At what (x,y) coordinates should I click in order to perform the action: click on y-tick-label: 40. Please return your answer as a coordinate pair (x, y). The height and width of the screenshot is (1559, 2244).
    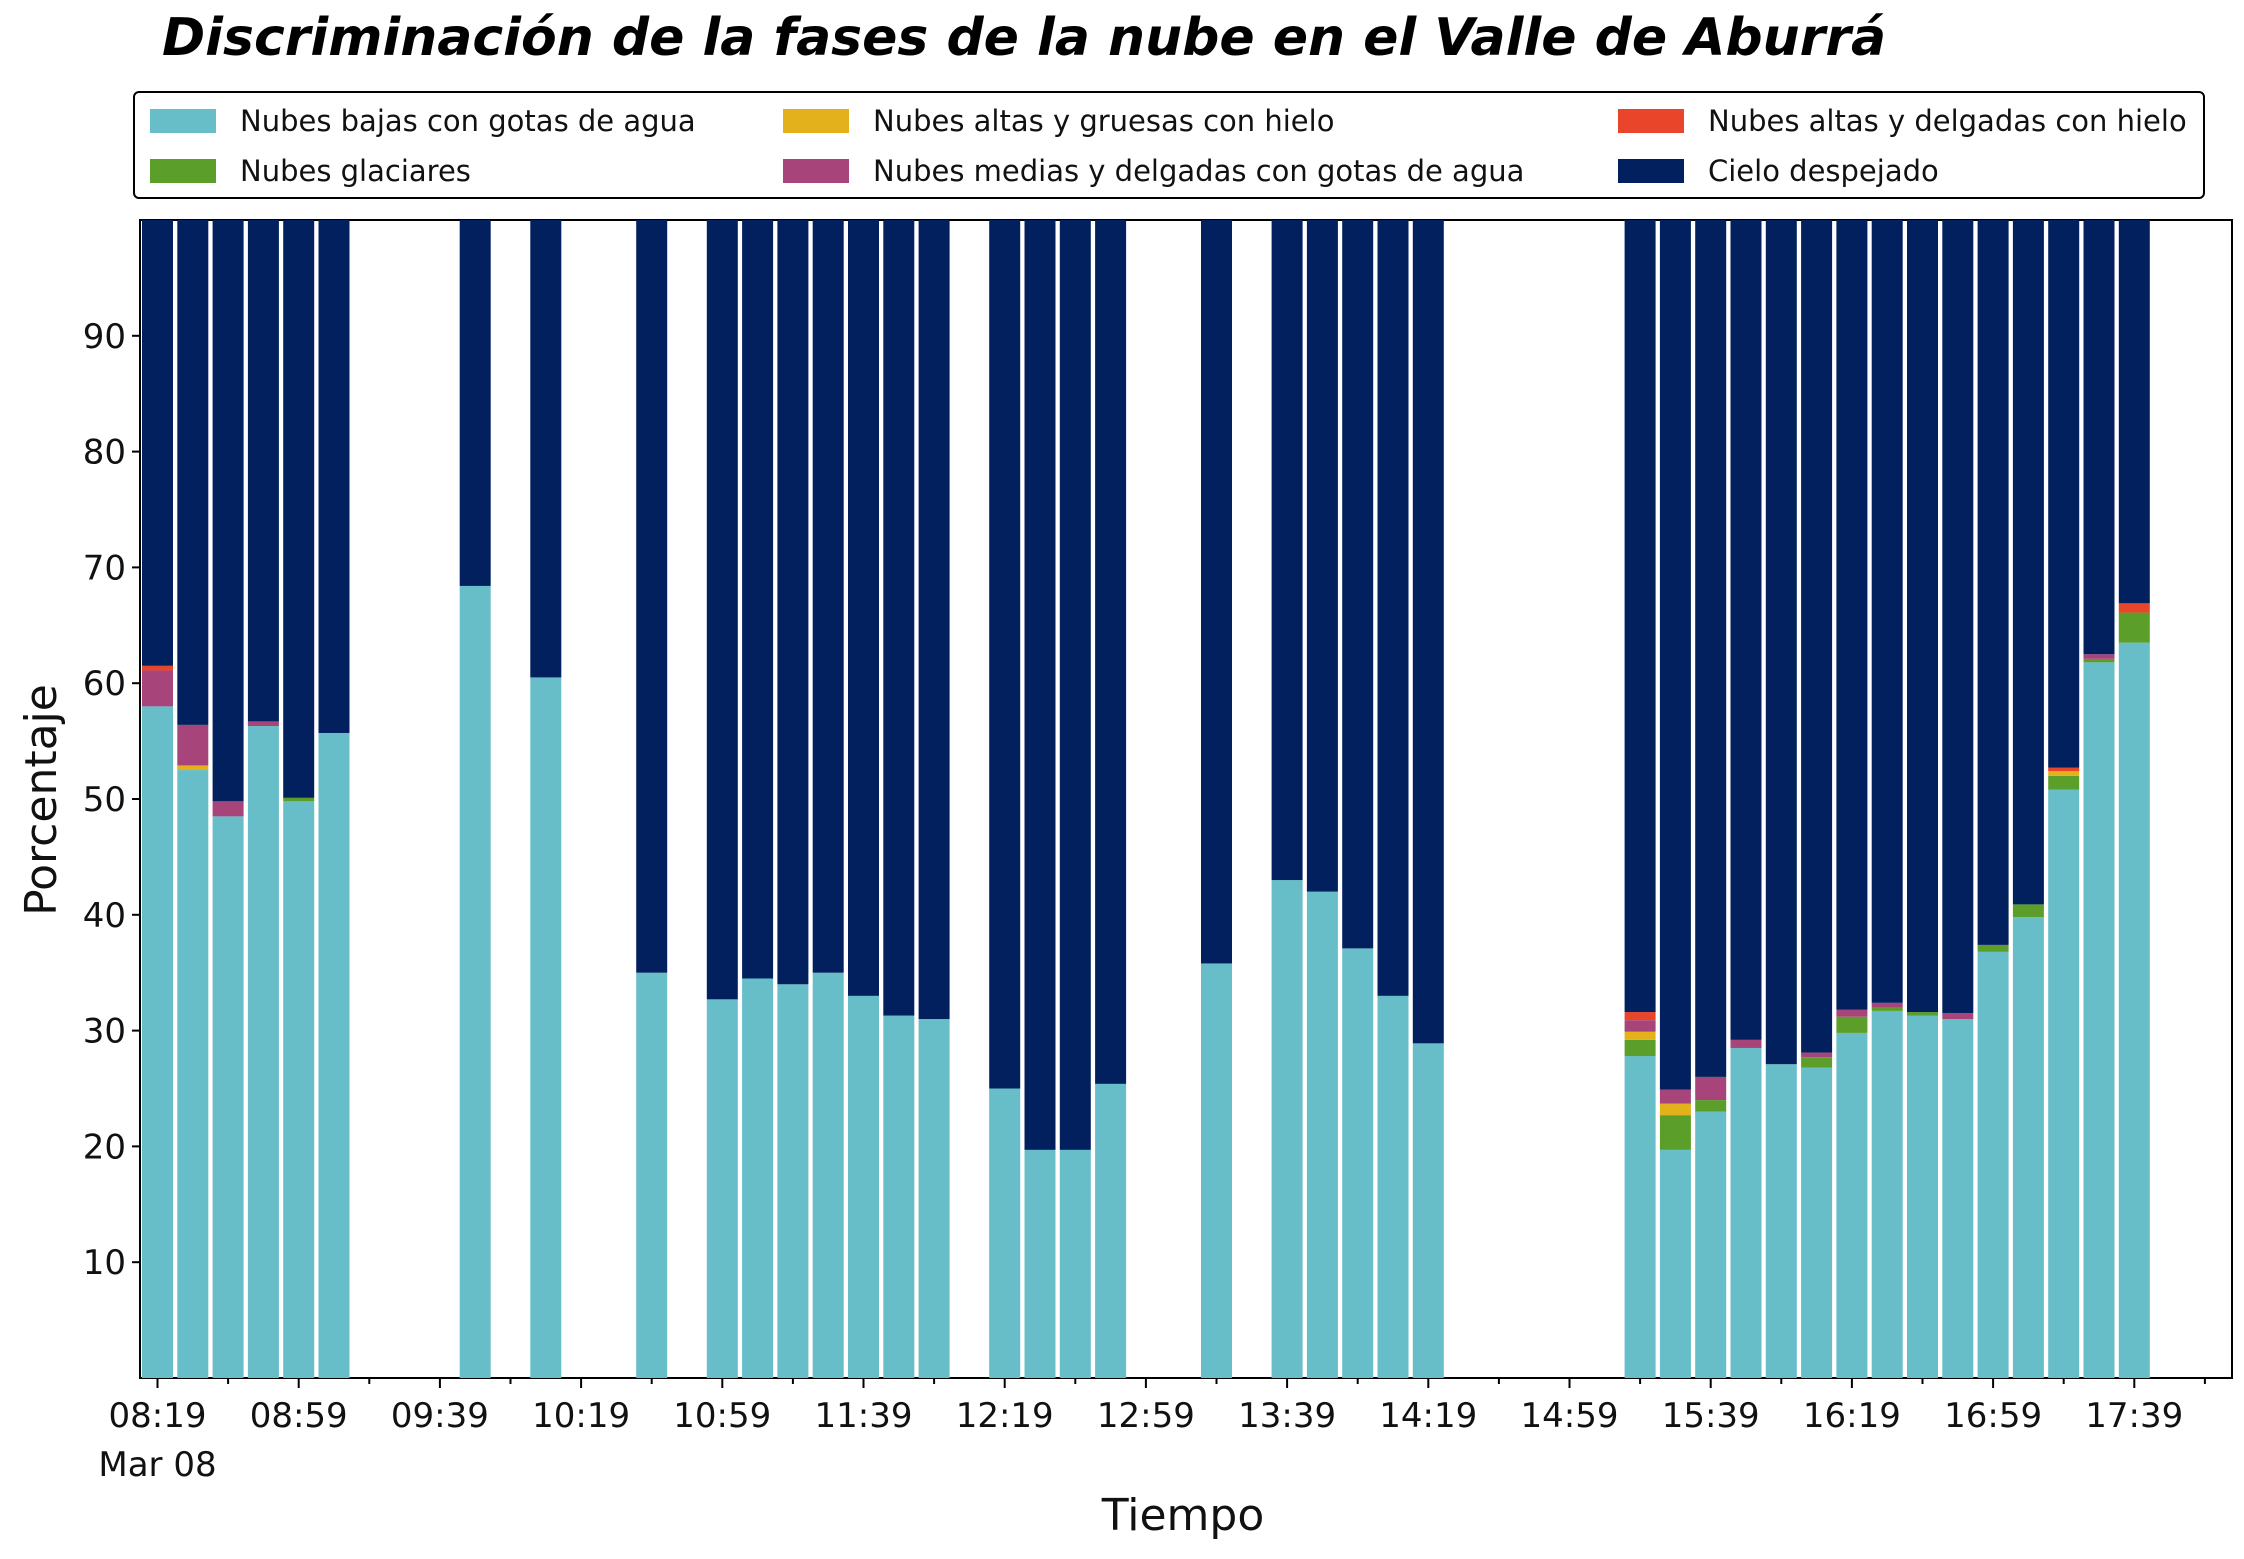
    Looking at the image, I should click on (104, 916).